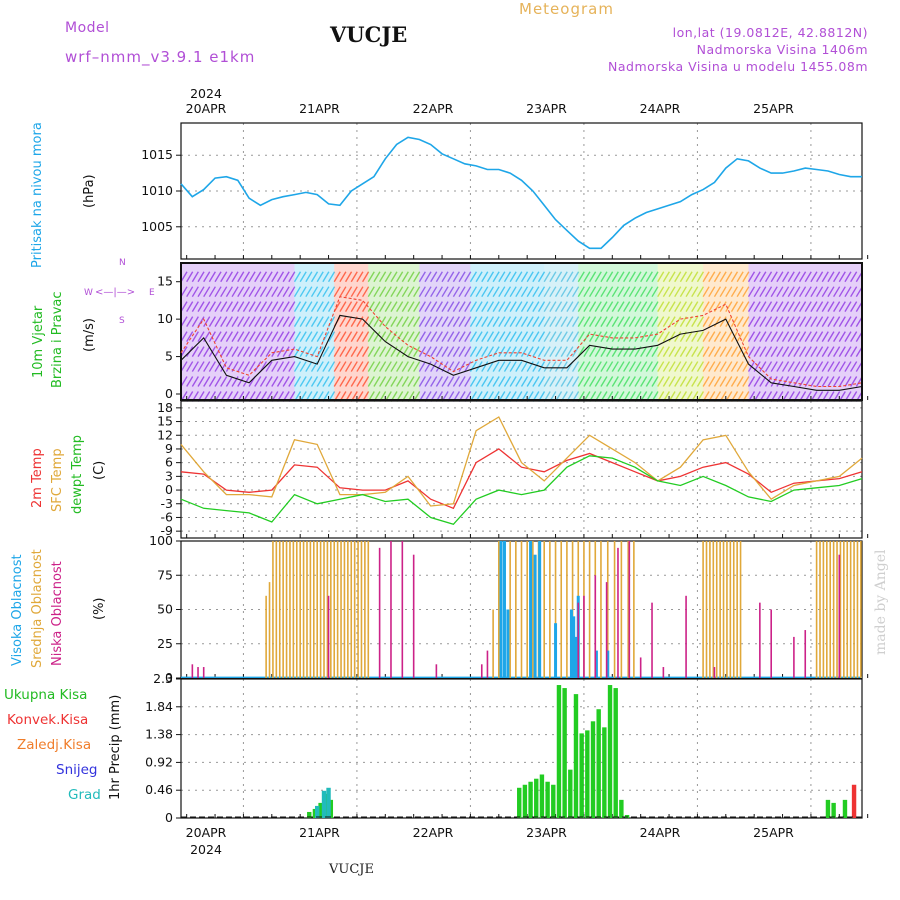 This screenshot has width=900, height=900. Describe the element at coordinates (165, 574) in the screenshot. I see `y-tick-label: 75` at that location.